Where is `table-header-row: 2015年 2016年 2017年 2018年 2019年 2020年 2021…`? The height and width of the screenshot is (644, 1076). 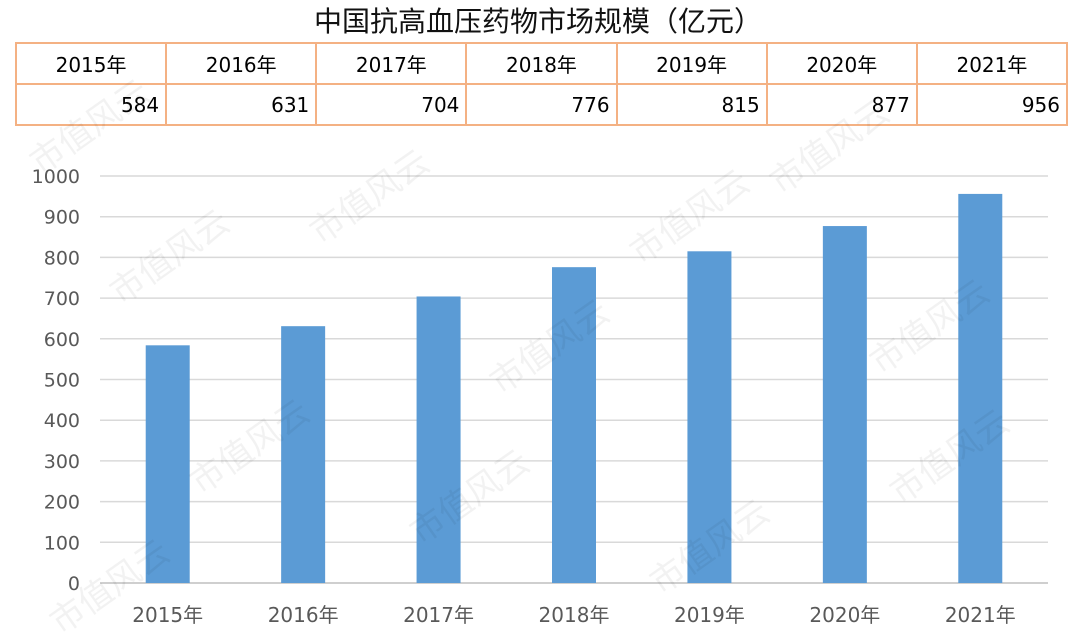 table-header-row: 2015年 2016年 2017年 2018年 2019年 2020年 2021… is located at coordinates (541, 63).